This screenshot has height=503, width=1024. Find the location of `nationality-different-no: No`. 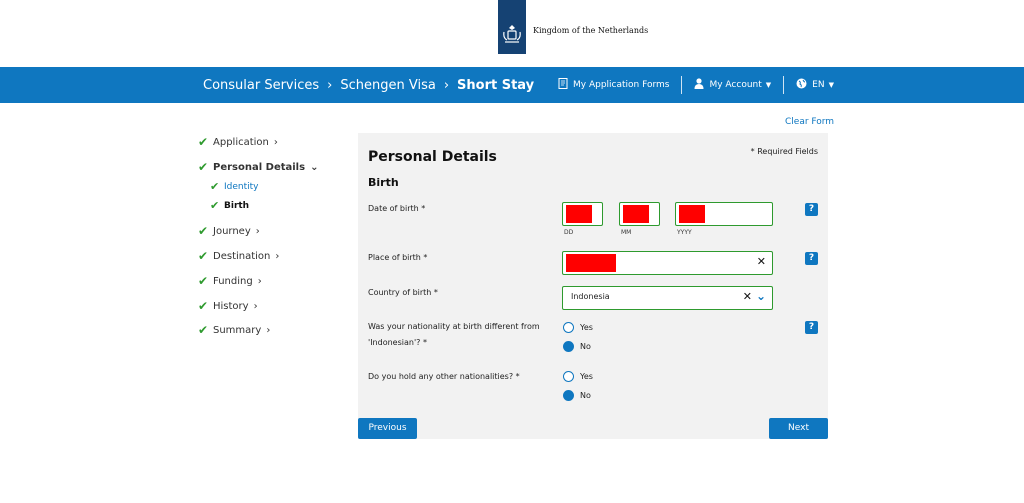

nationality-different-no: No is located at coordinates (577, 346).